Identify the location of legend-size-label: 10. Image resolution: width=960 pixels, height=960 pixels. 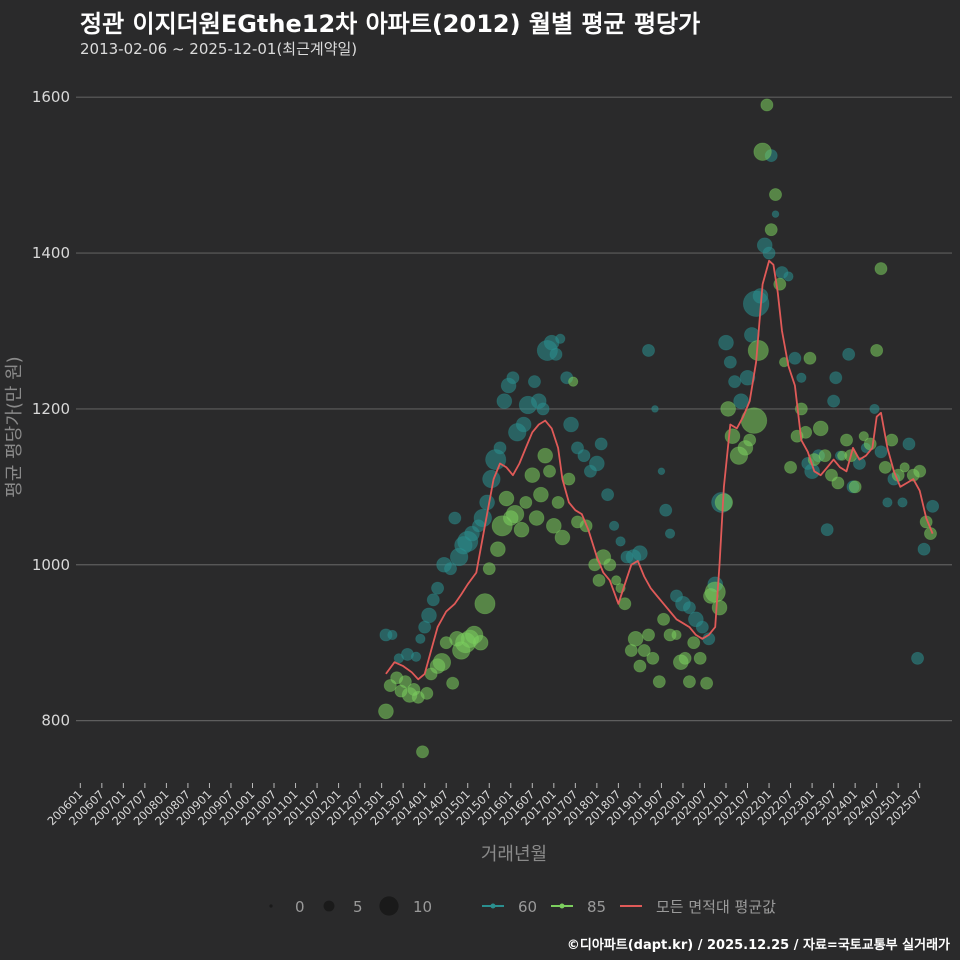
(422, 907).